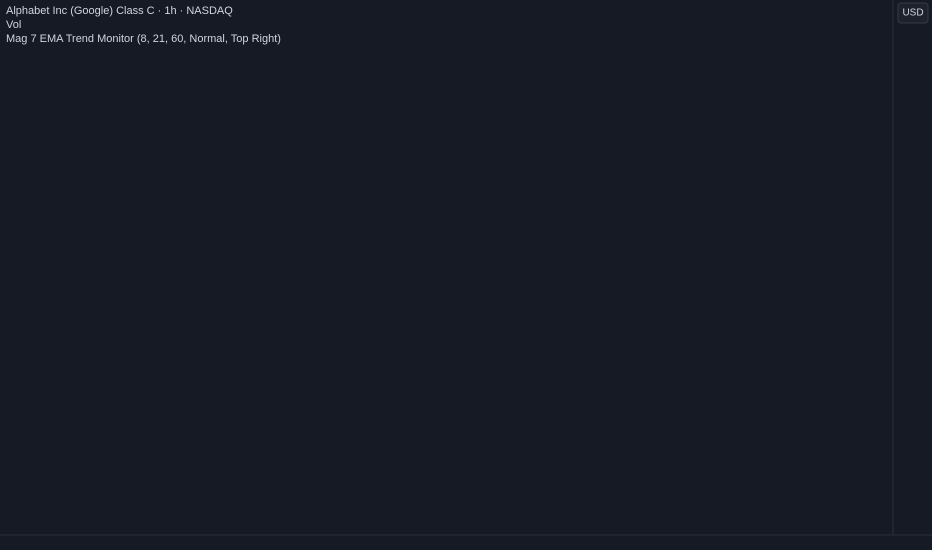 This screenshot has width=932, height=550. Describe the element at coordinates (13, 25) in the screenshot. I see `volume-legend: Vol` at that location.